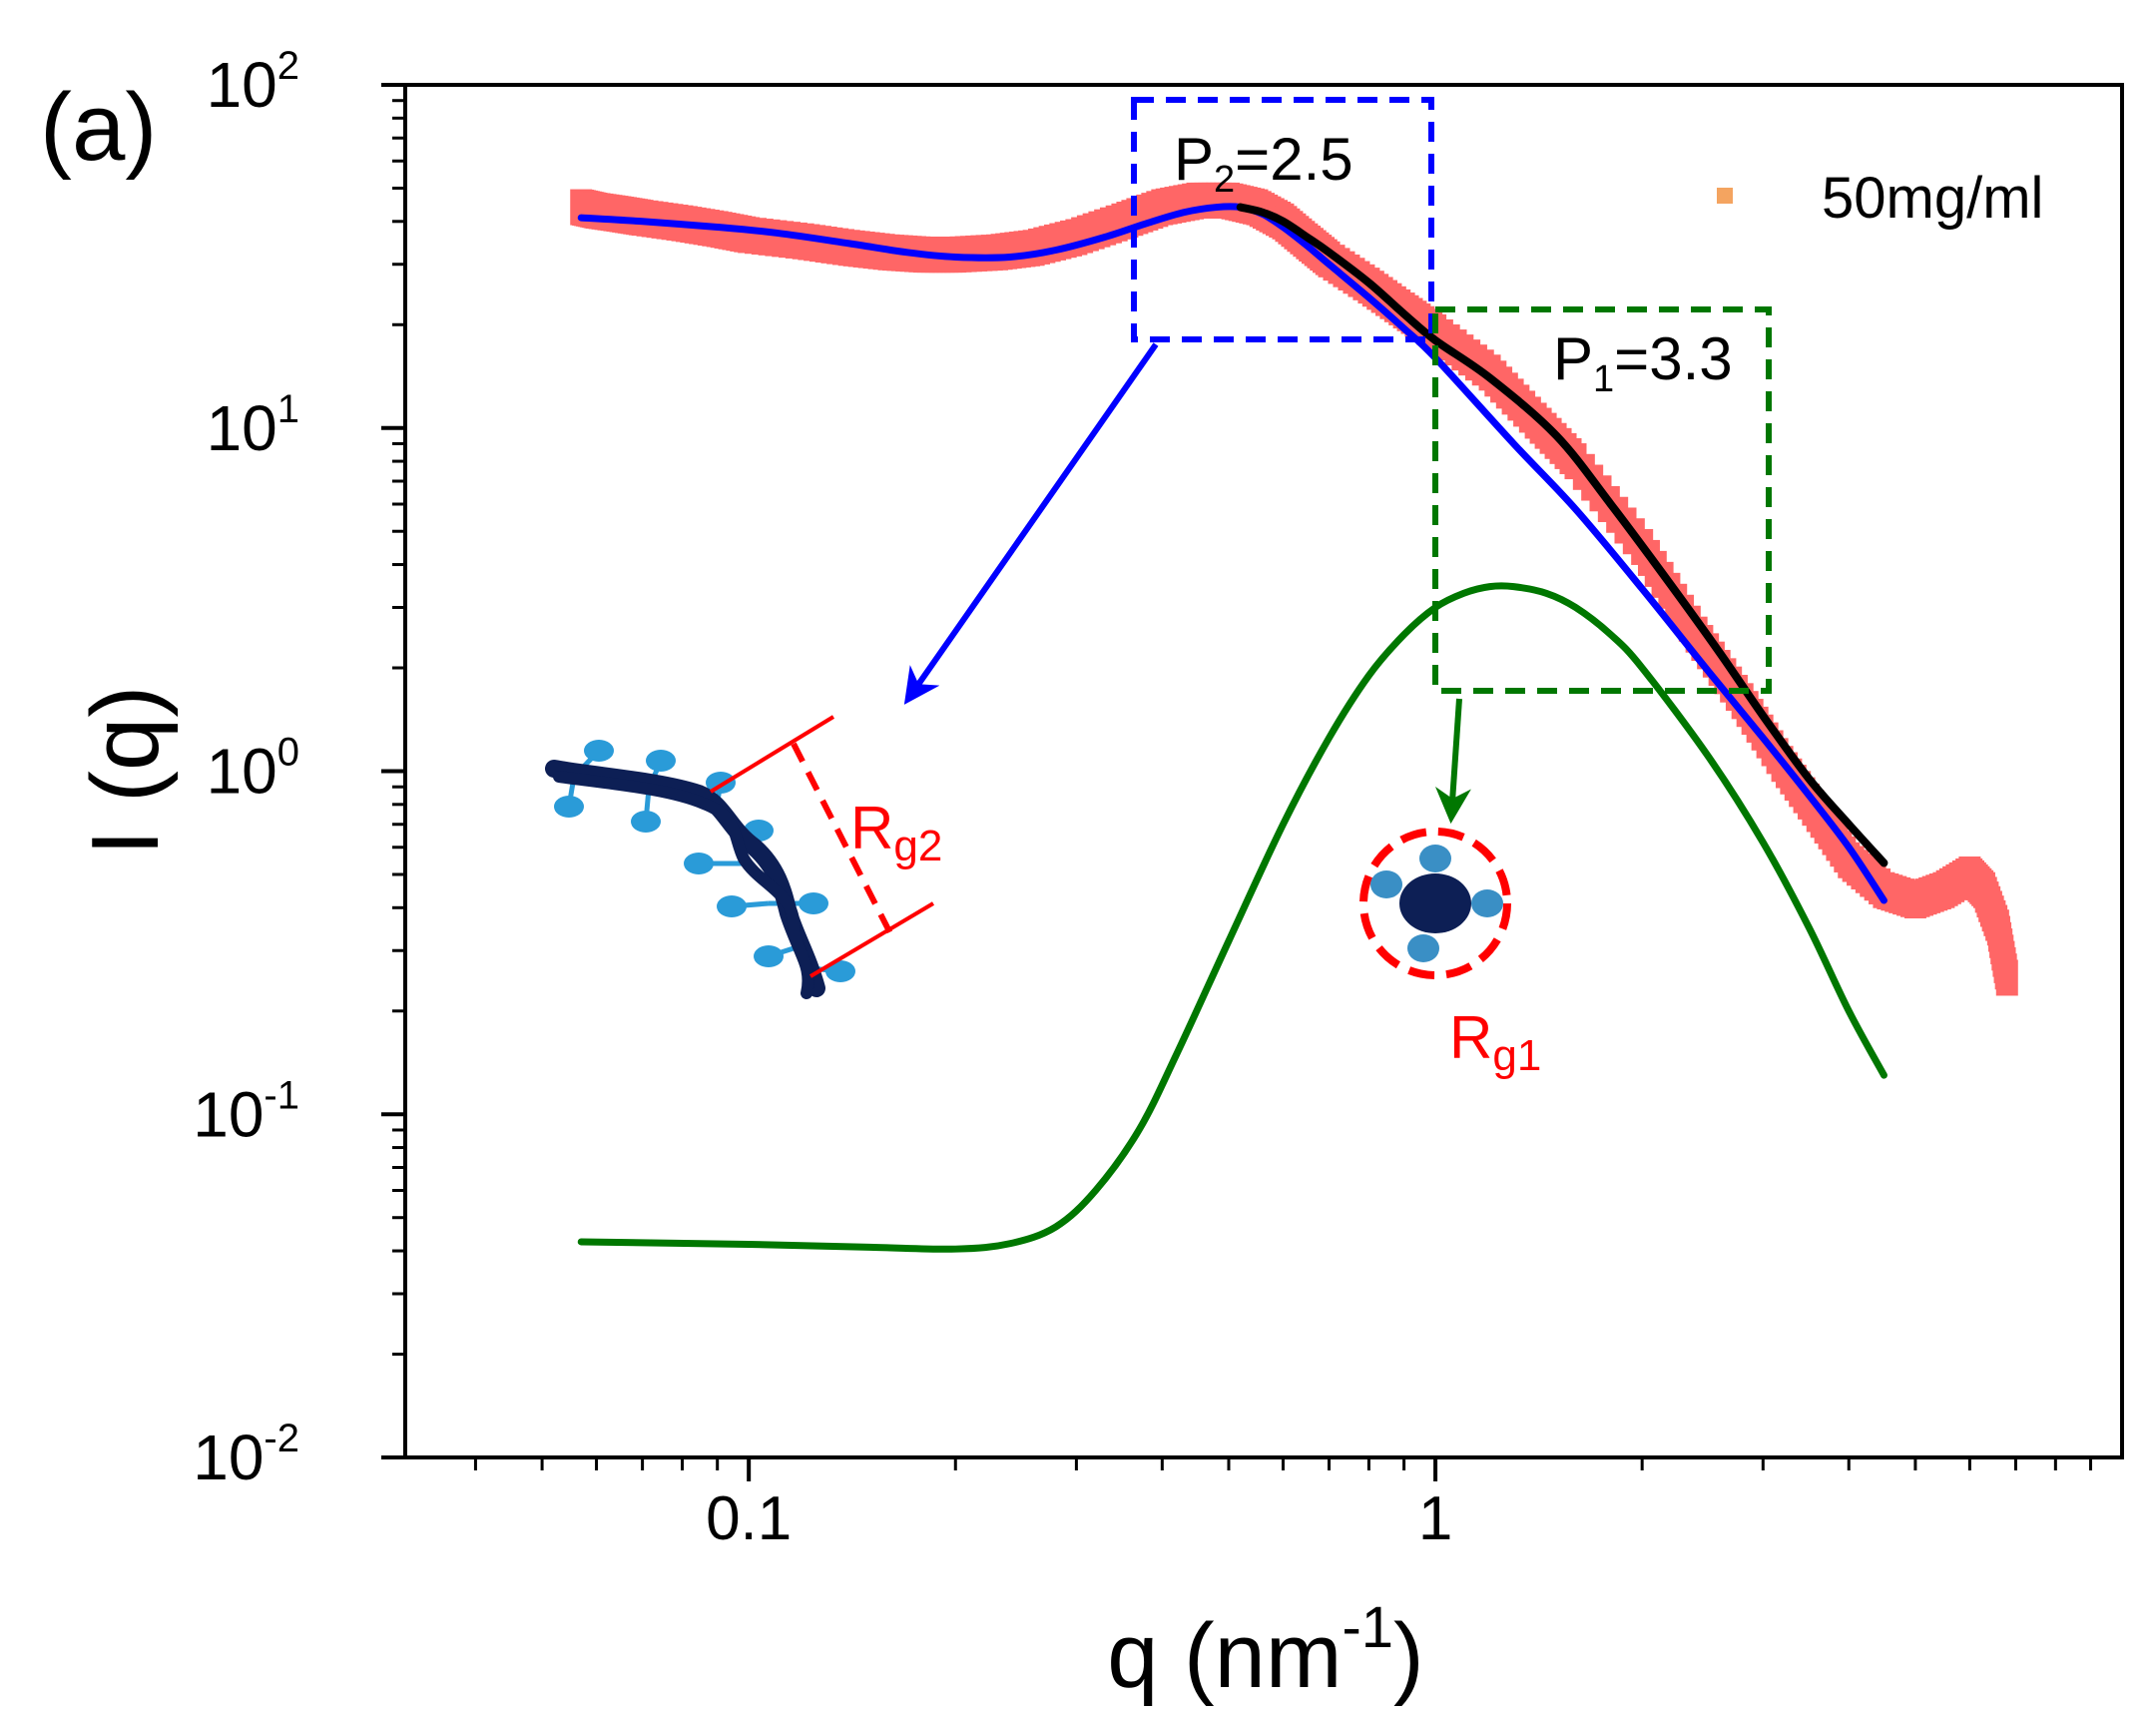 The height and width of the screenshot is (1719, 2156). I want to click on rg2-label: Rg2, so click(896, 832).